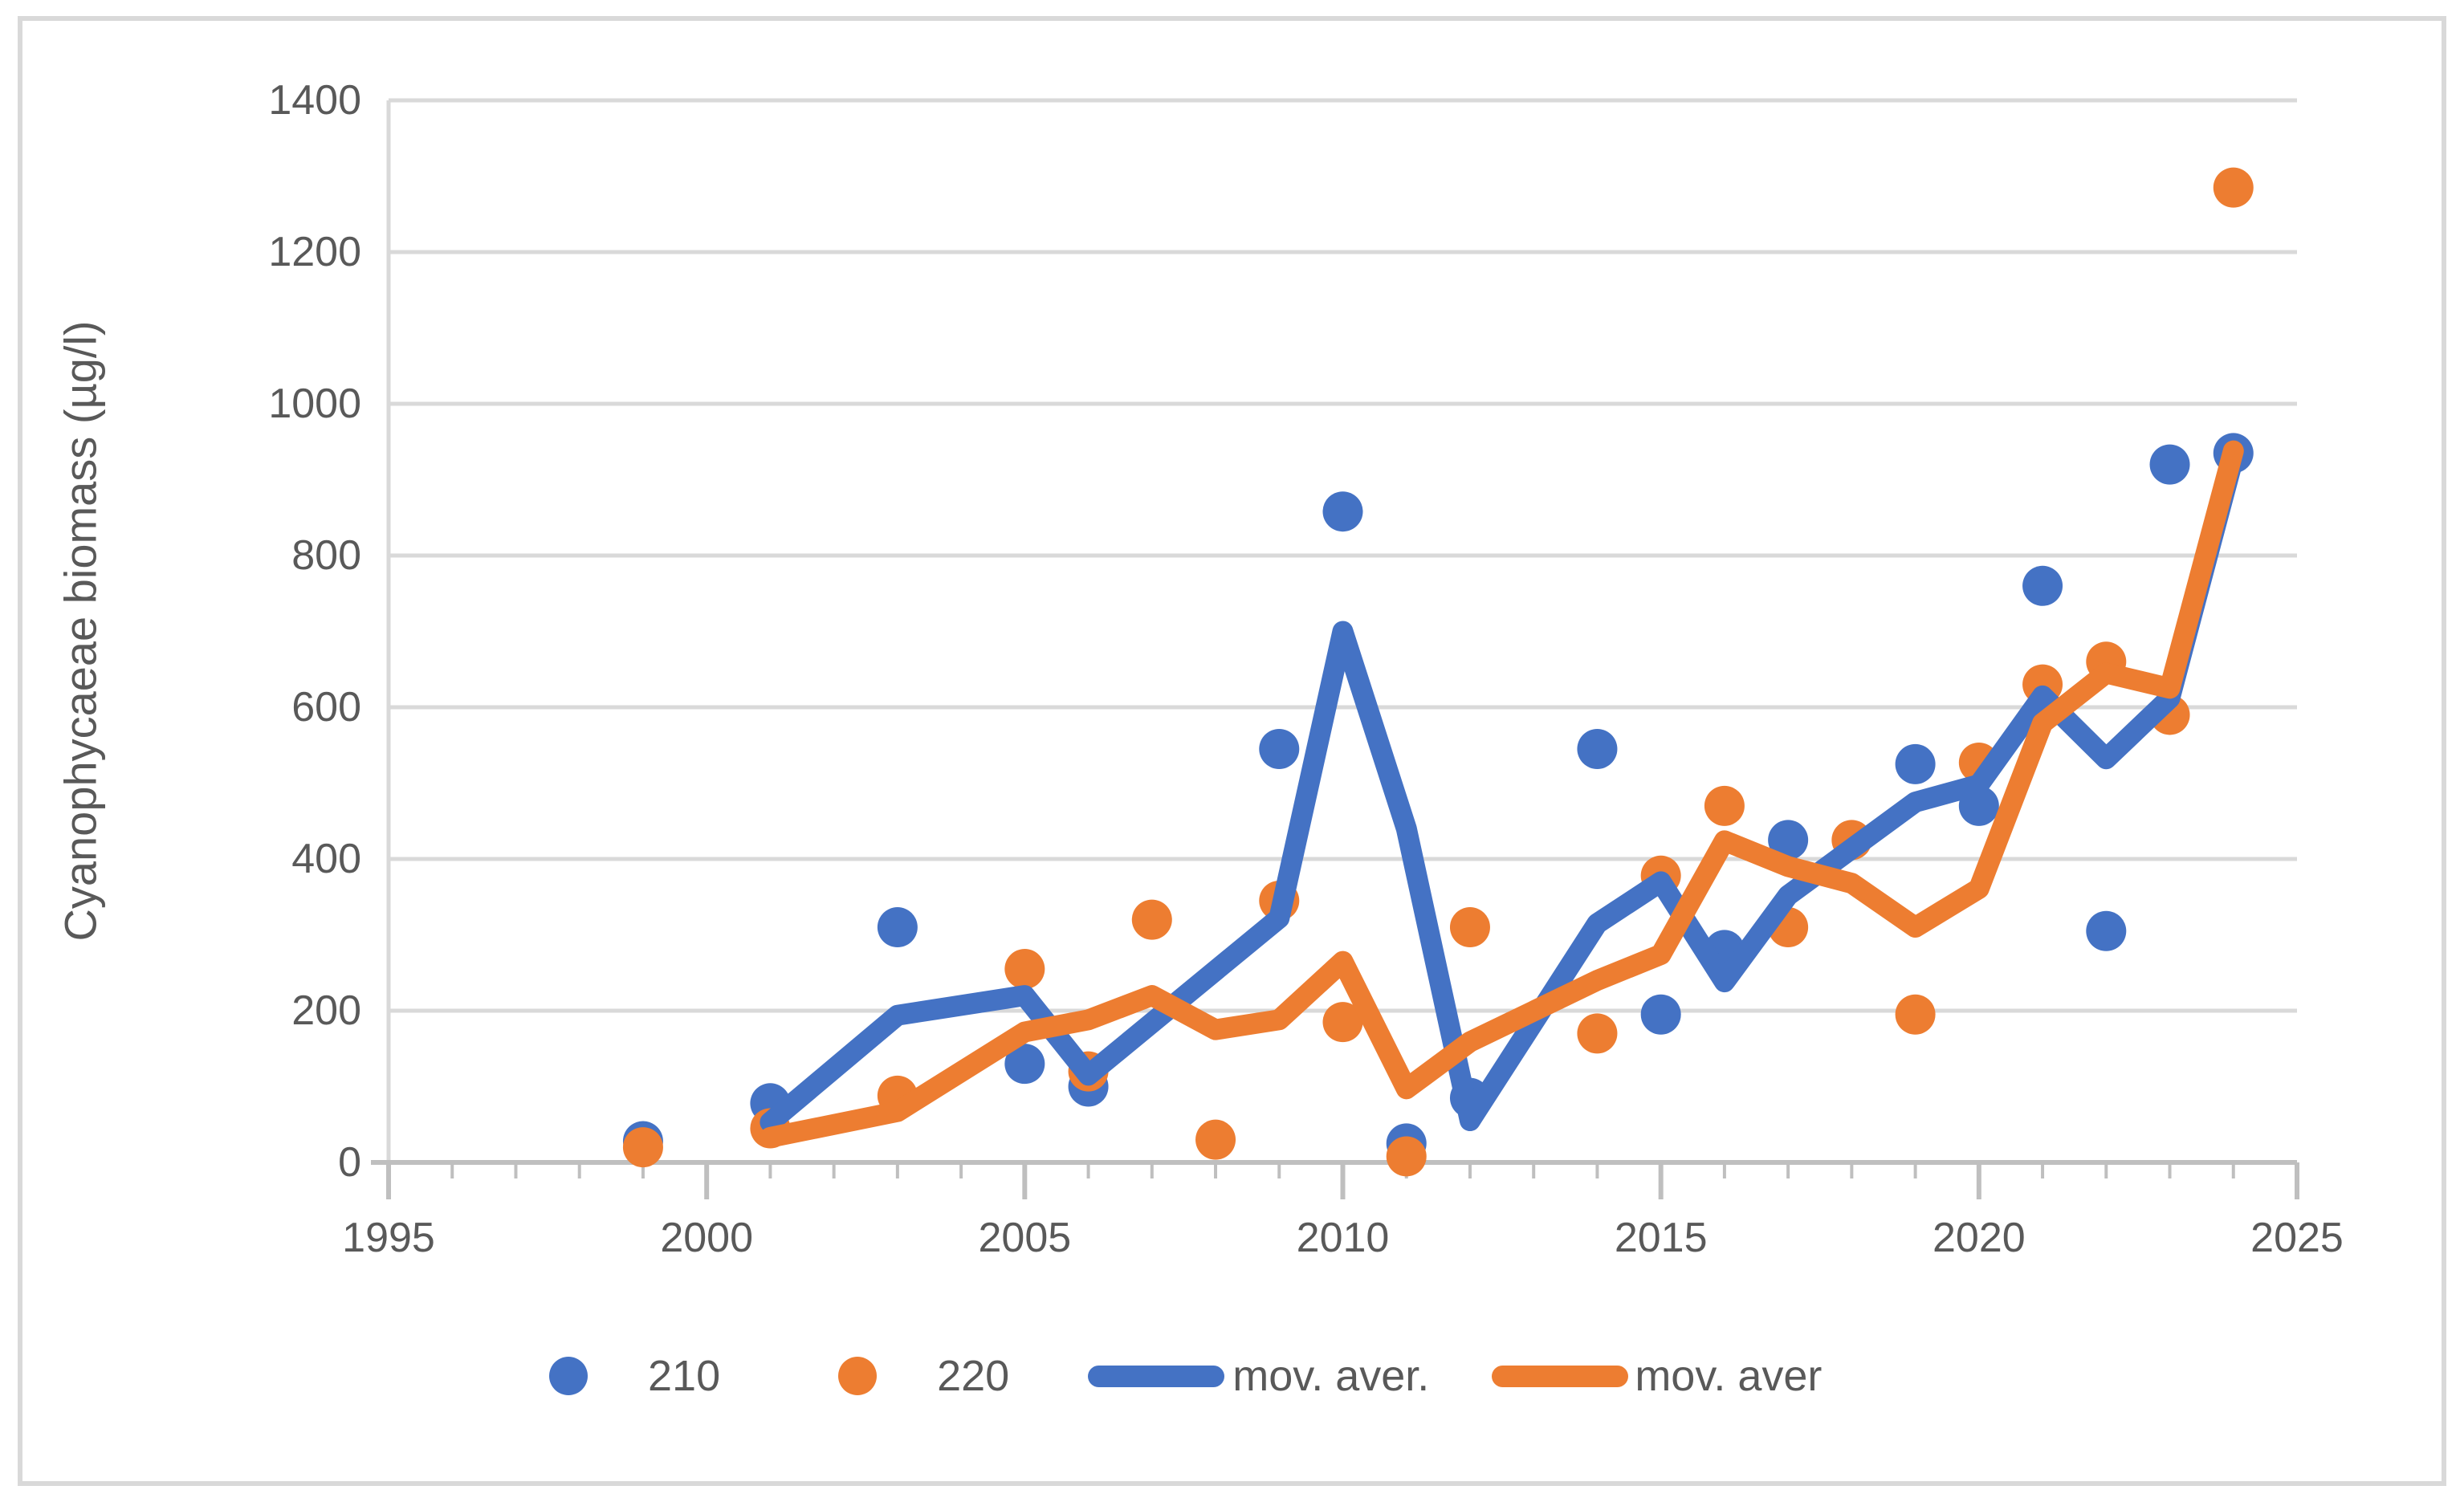 The image size is (2464, 1502). What do you see at coordinates (326, 707) in the screenshot?
I see `y-tick-label-600: 600` at bounding box center [326, 707].